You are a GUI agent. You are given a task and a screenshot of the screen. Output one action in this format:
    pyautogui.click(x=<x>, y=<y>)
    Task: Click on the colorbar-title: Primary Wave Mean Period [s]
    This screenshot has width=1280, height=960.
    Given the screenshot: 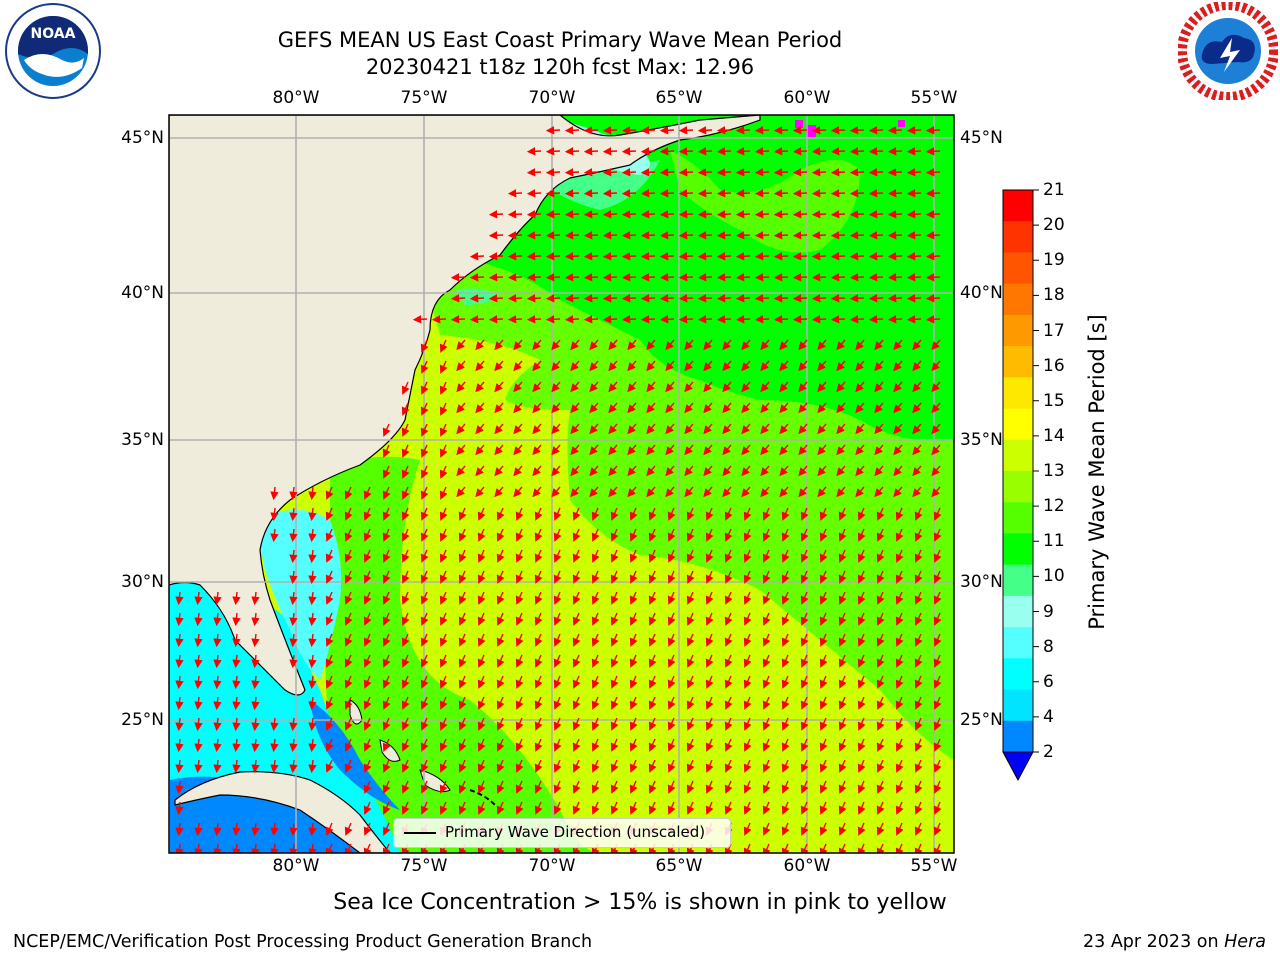 What is the action you would take?
    pyautogui.click(x=1097, y=472)
    